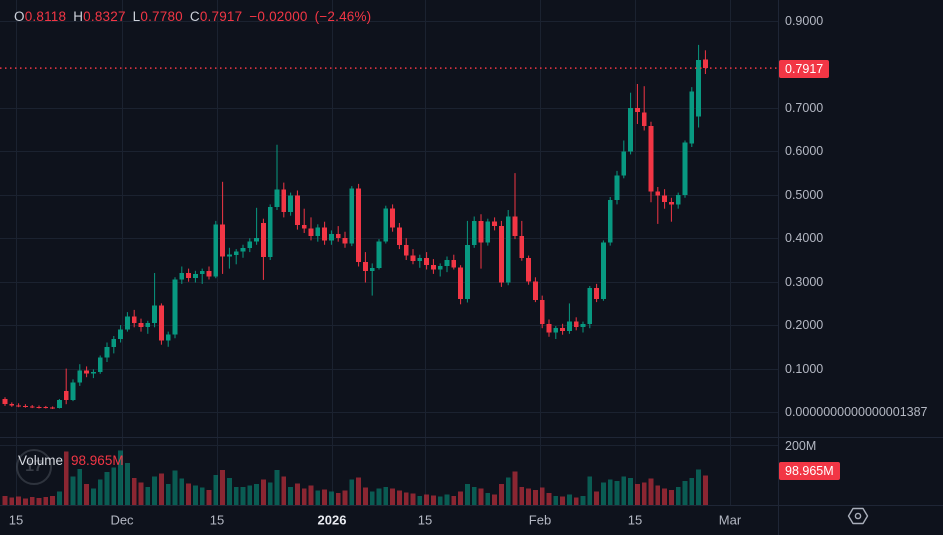 The height and width of the screenshot is (535, 943). What do you see at coordinates (804, 368) in the screenshot?
I see `price-tick-label: 0.1000` at bounding box center [804, 368].